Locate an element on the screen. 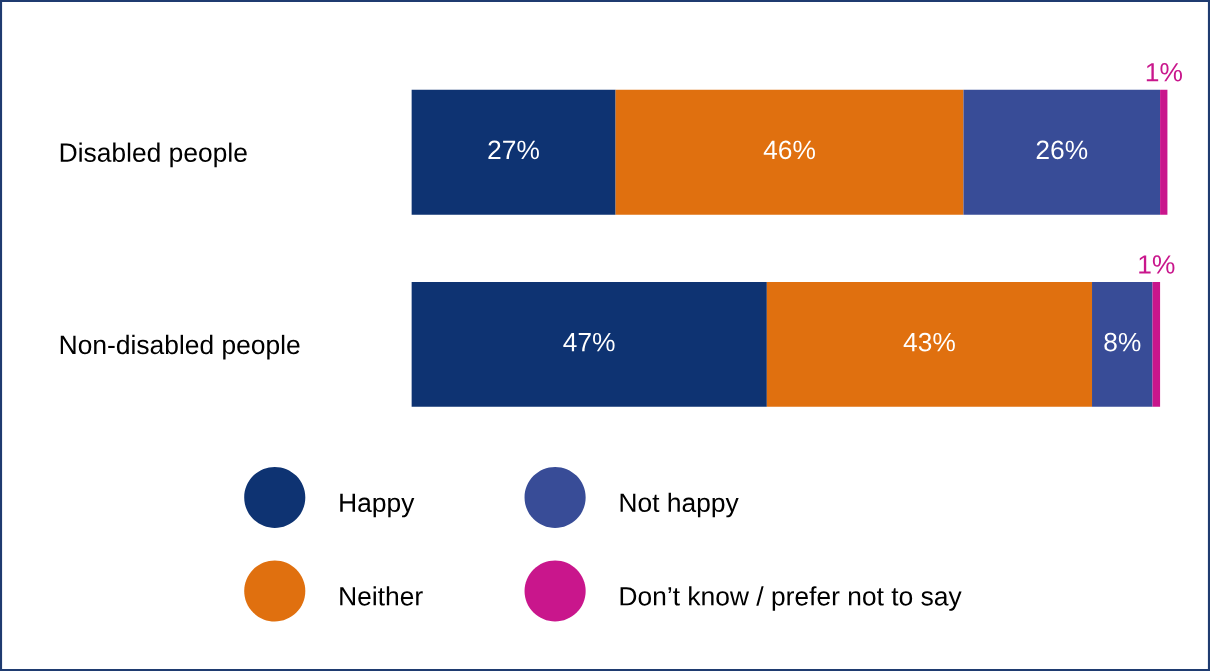 This screenshot has height=671, width=1210. legend-label: Happy is located at coordinates (377, 505).